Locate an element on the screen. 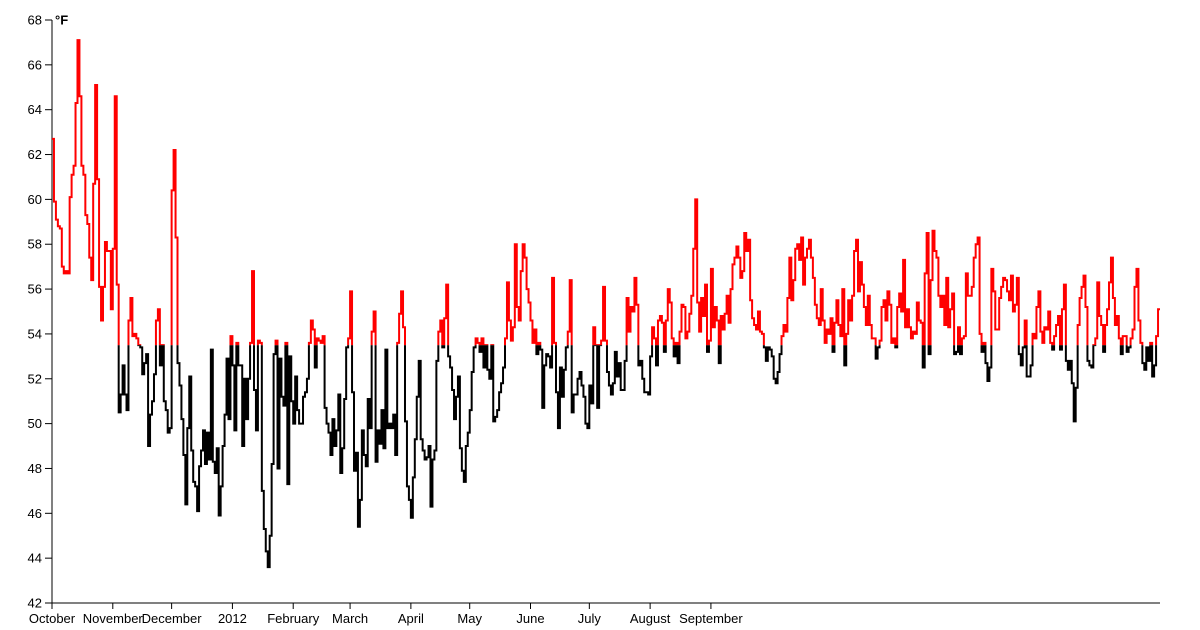  x-tick-label: March is located at coordinates (350, 618).